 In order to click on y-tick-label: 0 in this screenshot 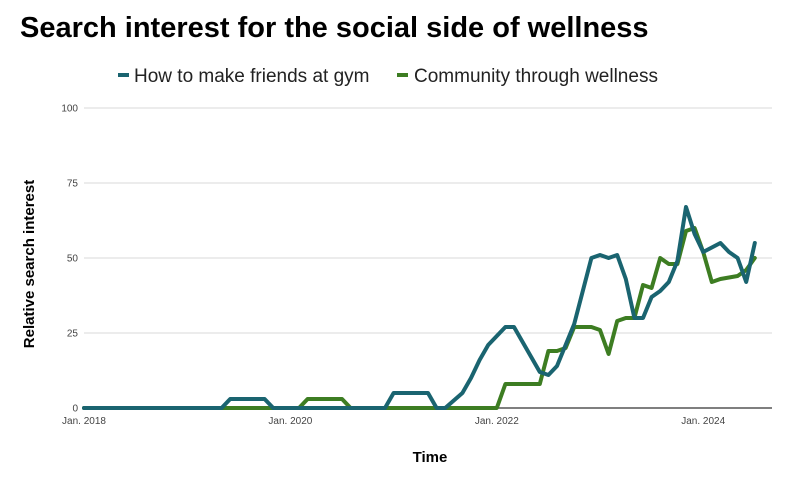, I will do `click(75, 409)`.